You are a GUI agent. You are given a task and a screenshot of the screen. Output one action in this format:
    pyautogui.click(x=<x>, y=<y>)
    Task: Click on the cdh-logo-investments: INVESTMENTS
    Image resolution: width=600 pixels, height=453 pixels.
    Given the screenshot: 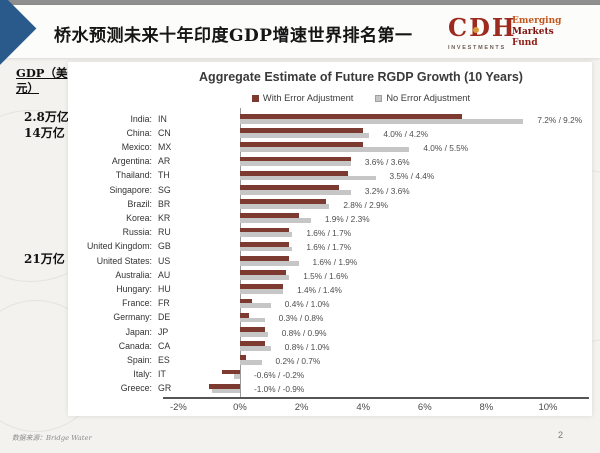 What is the action you would take?
    pyautogui.click(x=477, y=48)
    